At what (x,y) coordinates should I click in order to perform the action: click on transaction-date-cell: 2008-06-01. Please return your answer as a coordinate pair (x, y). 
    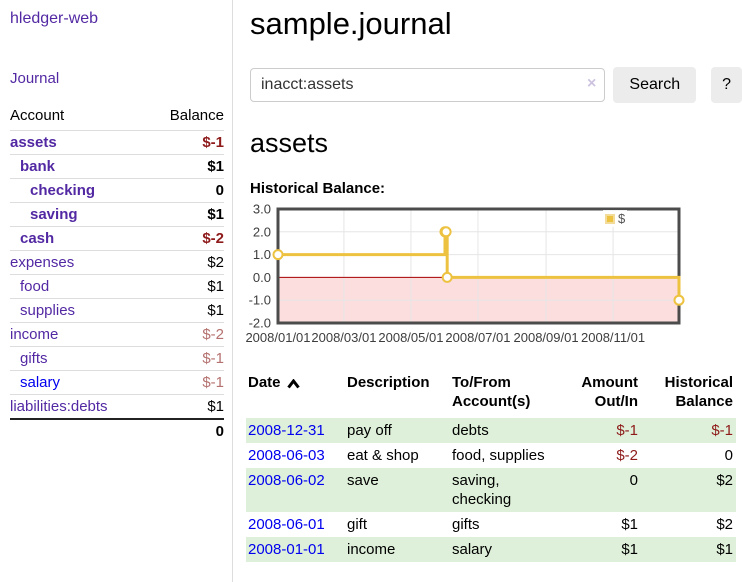
    Looking at the image, I should click on (295, 524).